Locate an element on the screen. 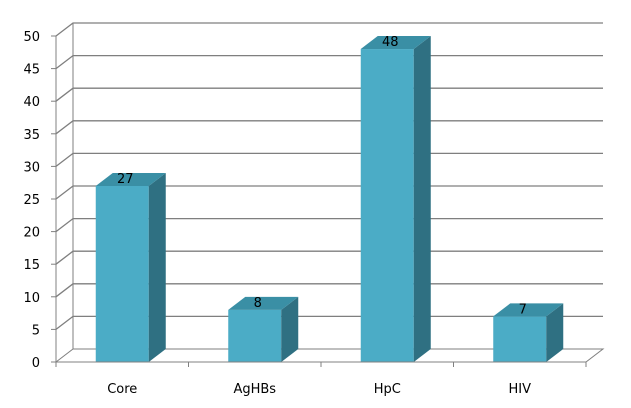 This screenshot has height=408, width=631. x-tick-label: HpC is located at coordinates (387, 389).